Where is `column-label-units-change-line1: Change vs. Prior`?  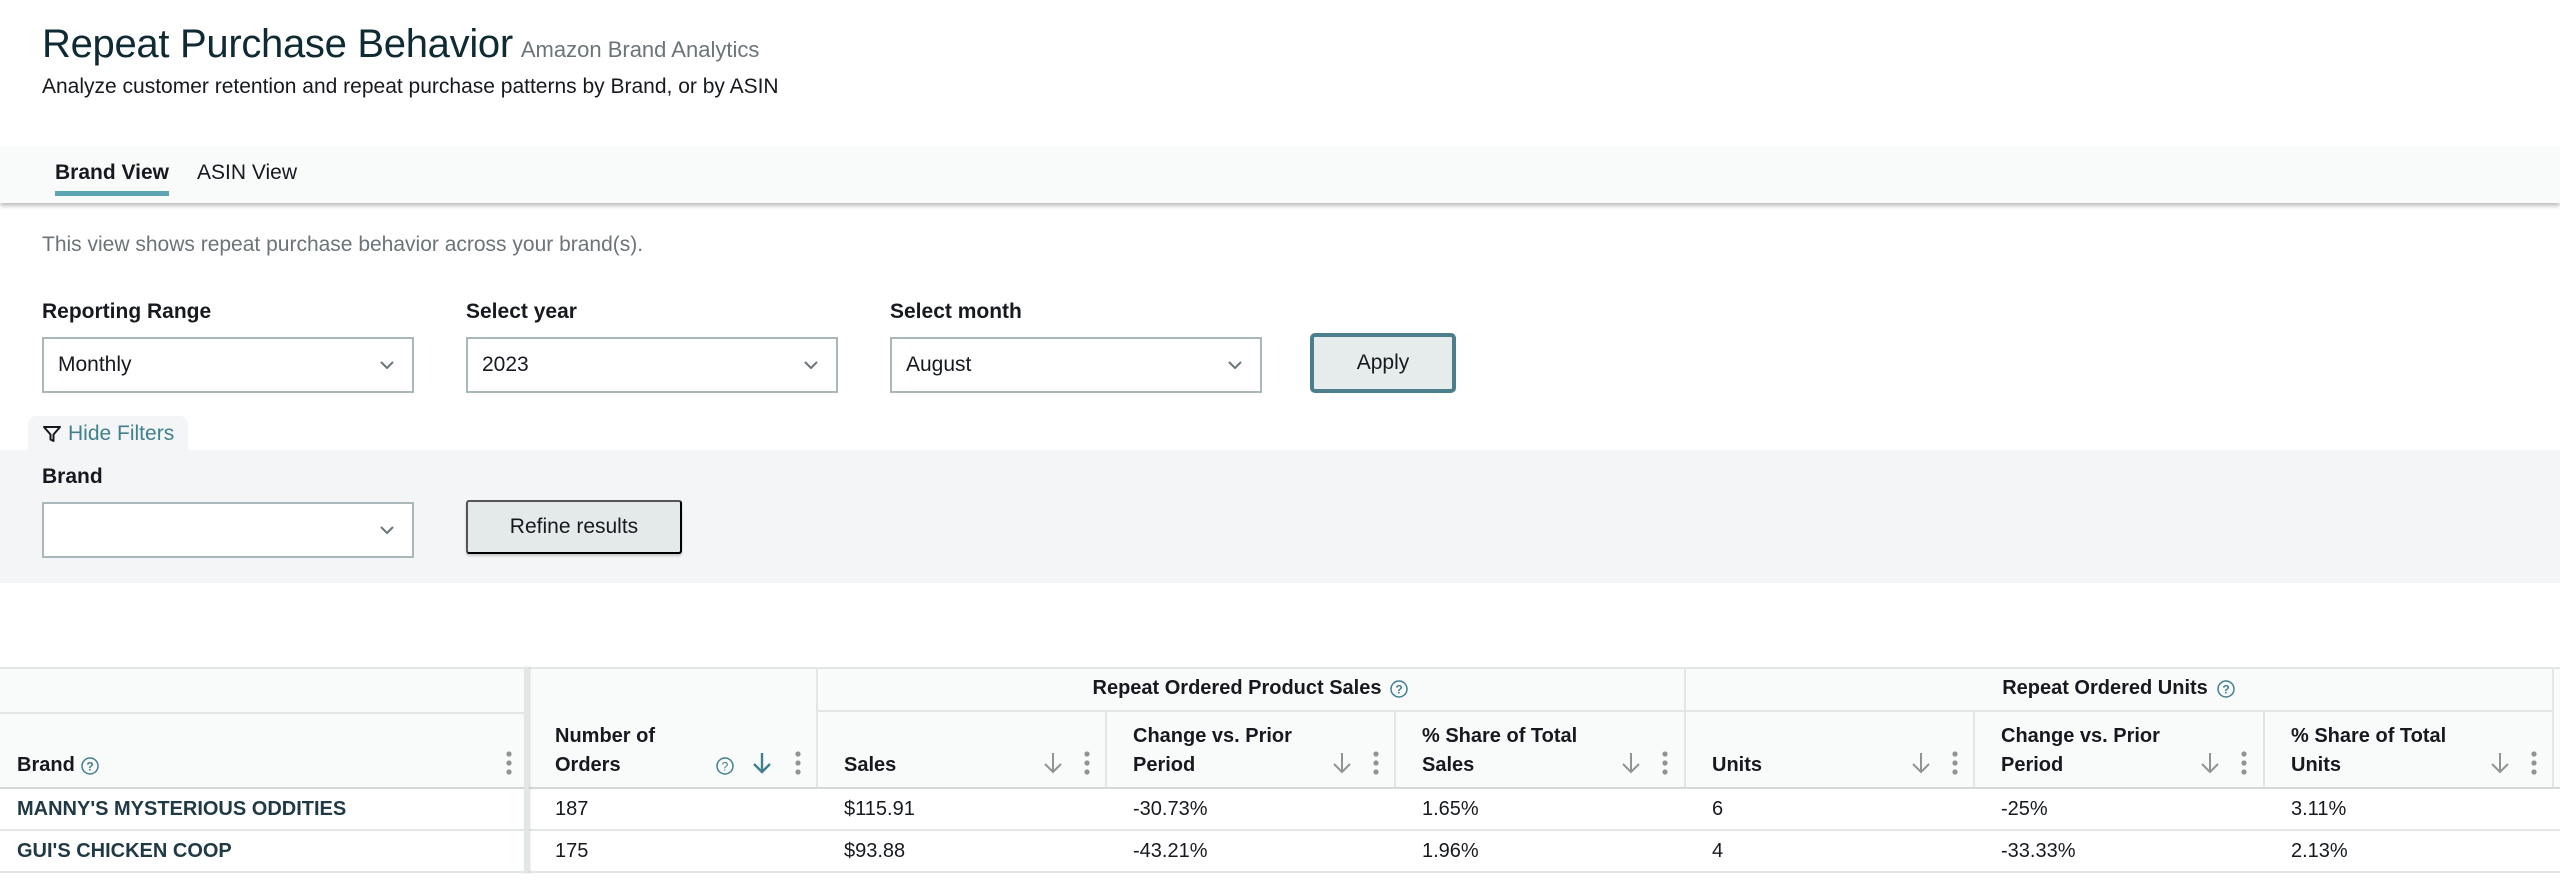 column-label-units-change-line1: Change vs. Prior is located at coordinates (2080, 736).